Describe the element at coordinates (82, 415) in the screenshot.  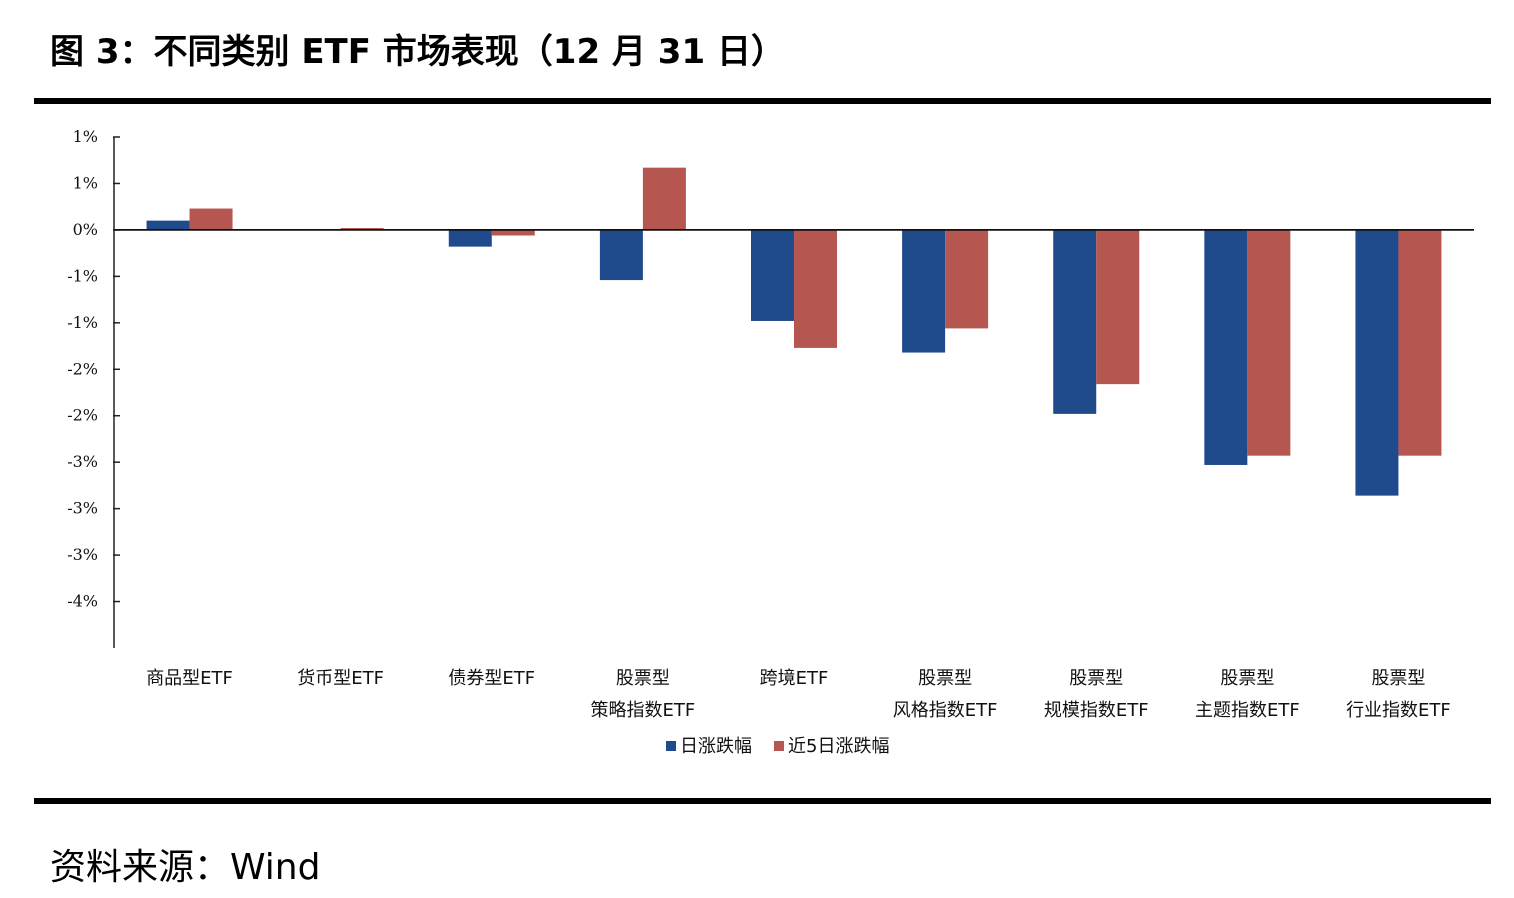
I see `y-tick-label-7: -2%` at that location.